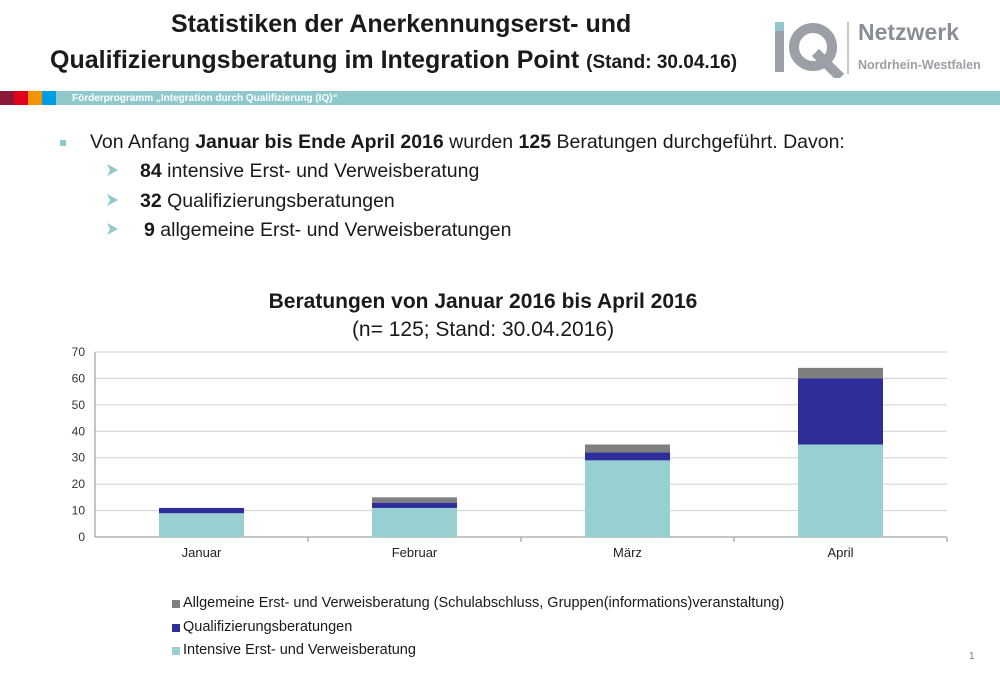 The image size is (1000, 682). I want to click on page-title-stand: (Stand: 30.04.16), so click(662, 62).